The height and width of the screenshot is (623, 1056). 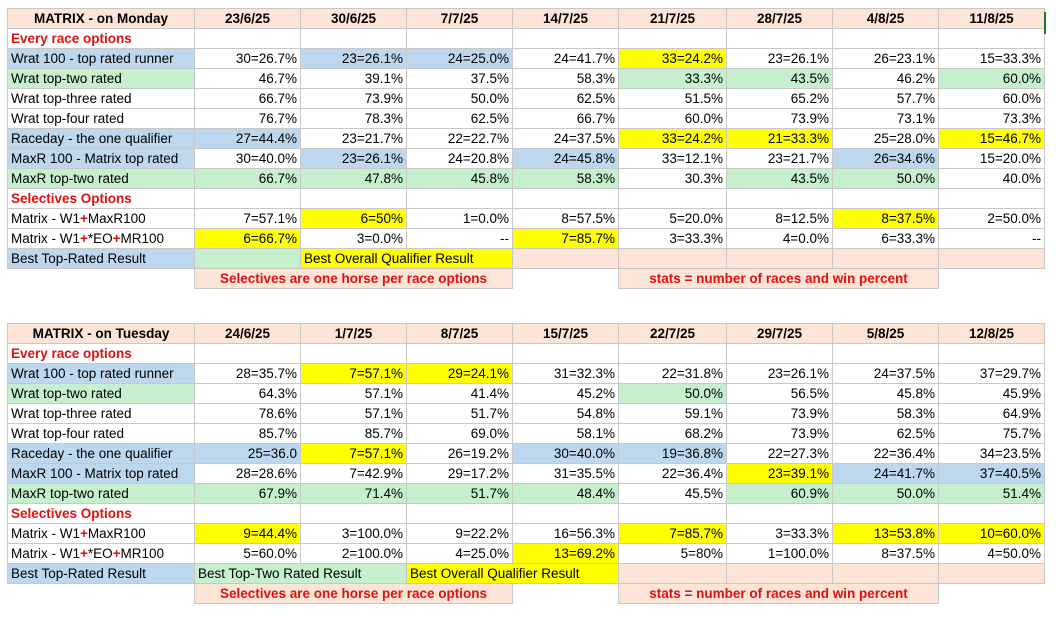 What do you see at coordinates (459, 373) in the screenshot?
I see `data-cell: 29=24.1%` at bounding box center [459, 373].